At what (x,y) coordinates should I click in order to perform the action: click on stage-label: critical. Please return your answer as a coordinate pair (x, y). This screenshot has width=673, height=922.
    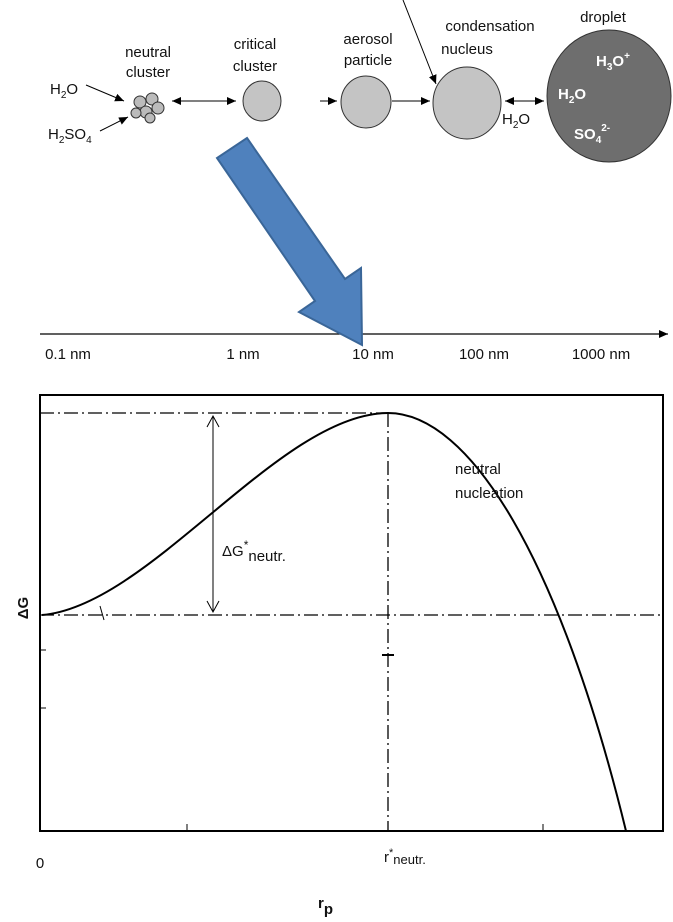
    Looking at the image, I should click on (255, 44).